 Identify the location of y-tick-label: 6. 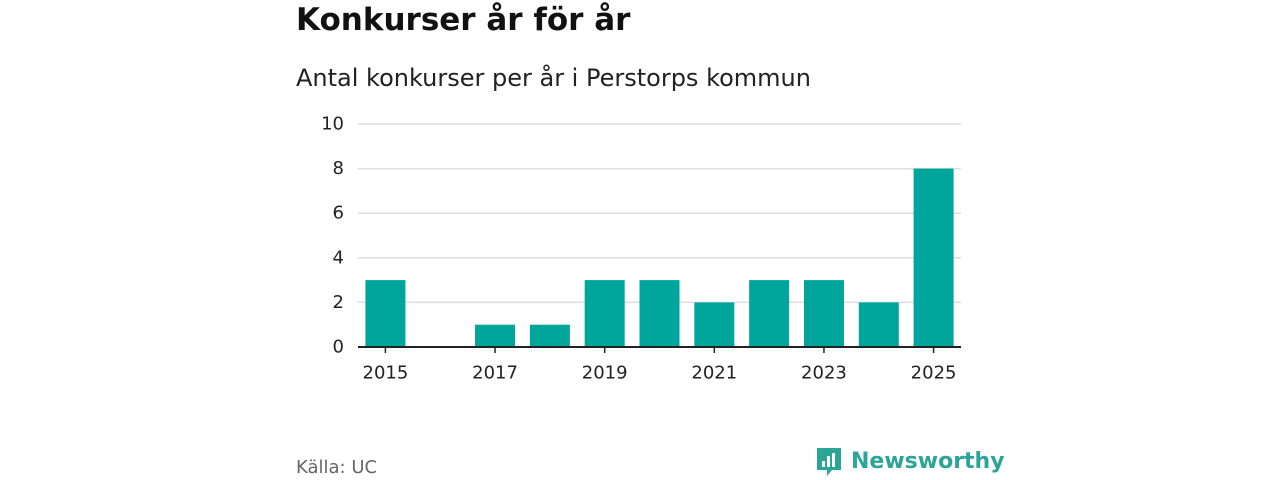
(338, 213).